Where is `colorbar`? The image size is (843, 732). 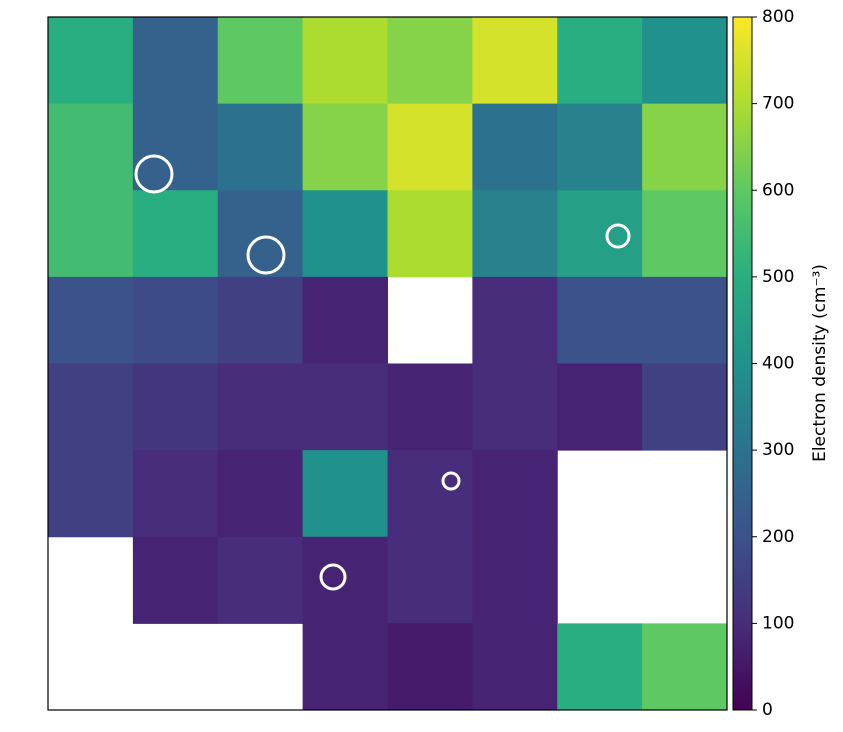 colorbar is located at coordinates (742, 363).